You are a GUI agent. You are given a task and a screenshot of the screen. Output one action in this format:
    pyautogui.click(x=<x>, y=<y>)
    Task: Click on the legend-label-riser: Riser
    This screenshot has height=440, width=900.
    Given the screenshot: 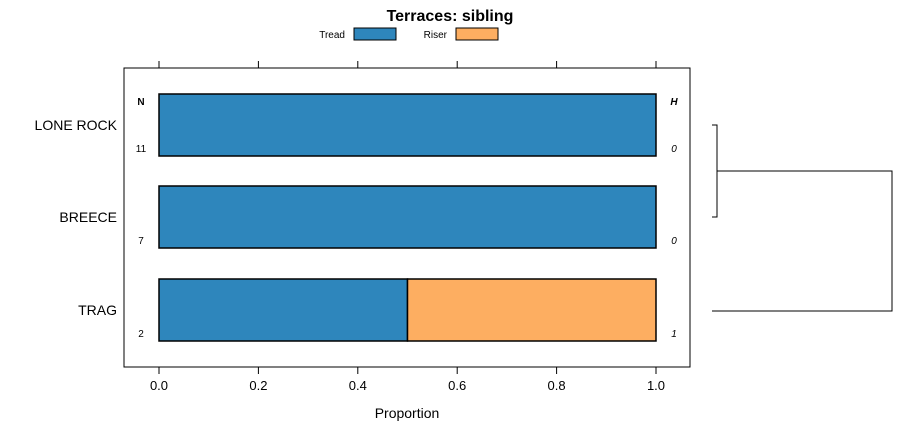 What is the action you would take?
    pyautogui.click(x=436, y=35)
    